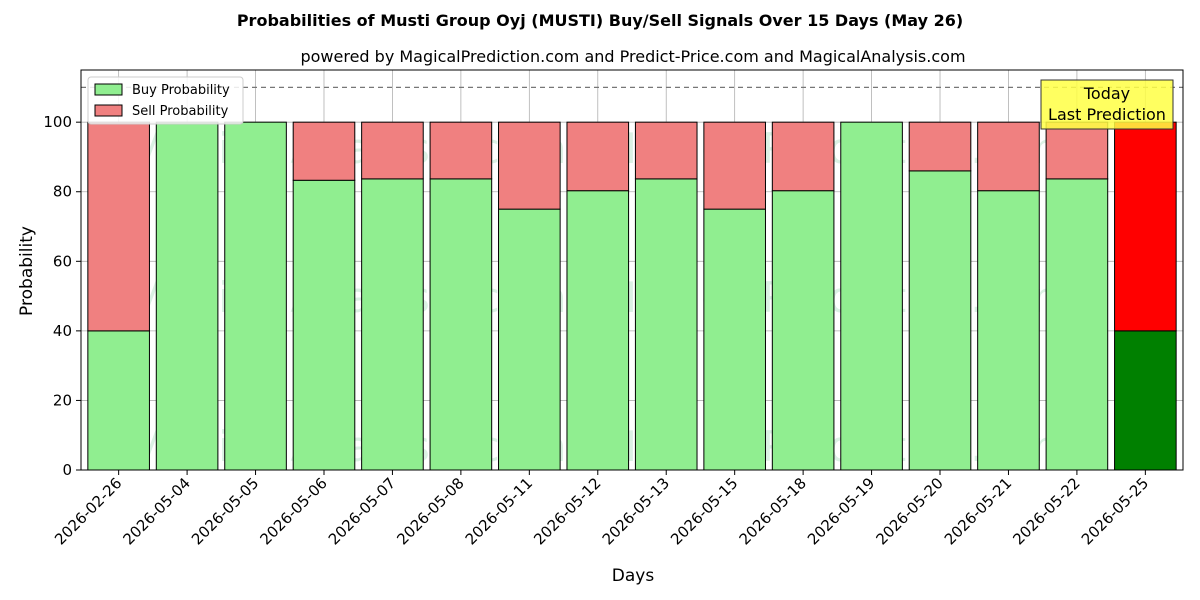 Image resolution: width=1200 pixels, height=600 pixels. Describe the element at coordinates (88, 511) in the screenshot. I see `x-tick-label: 2026-02-26` at that location.